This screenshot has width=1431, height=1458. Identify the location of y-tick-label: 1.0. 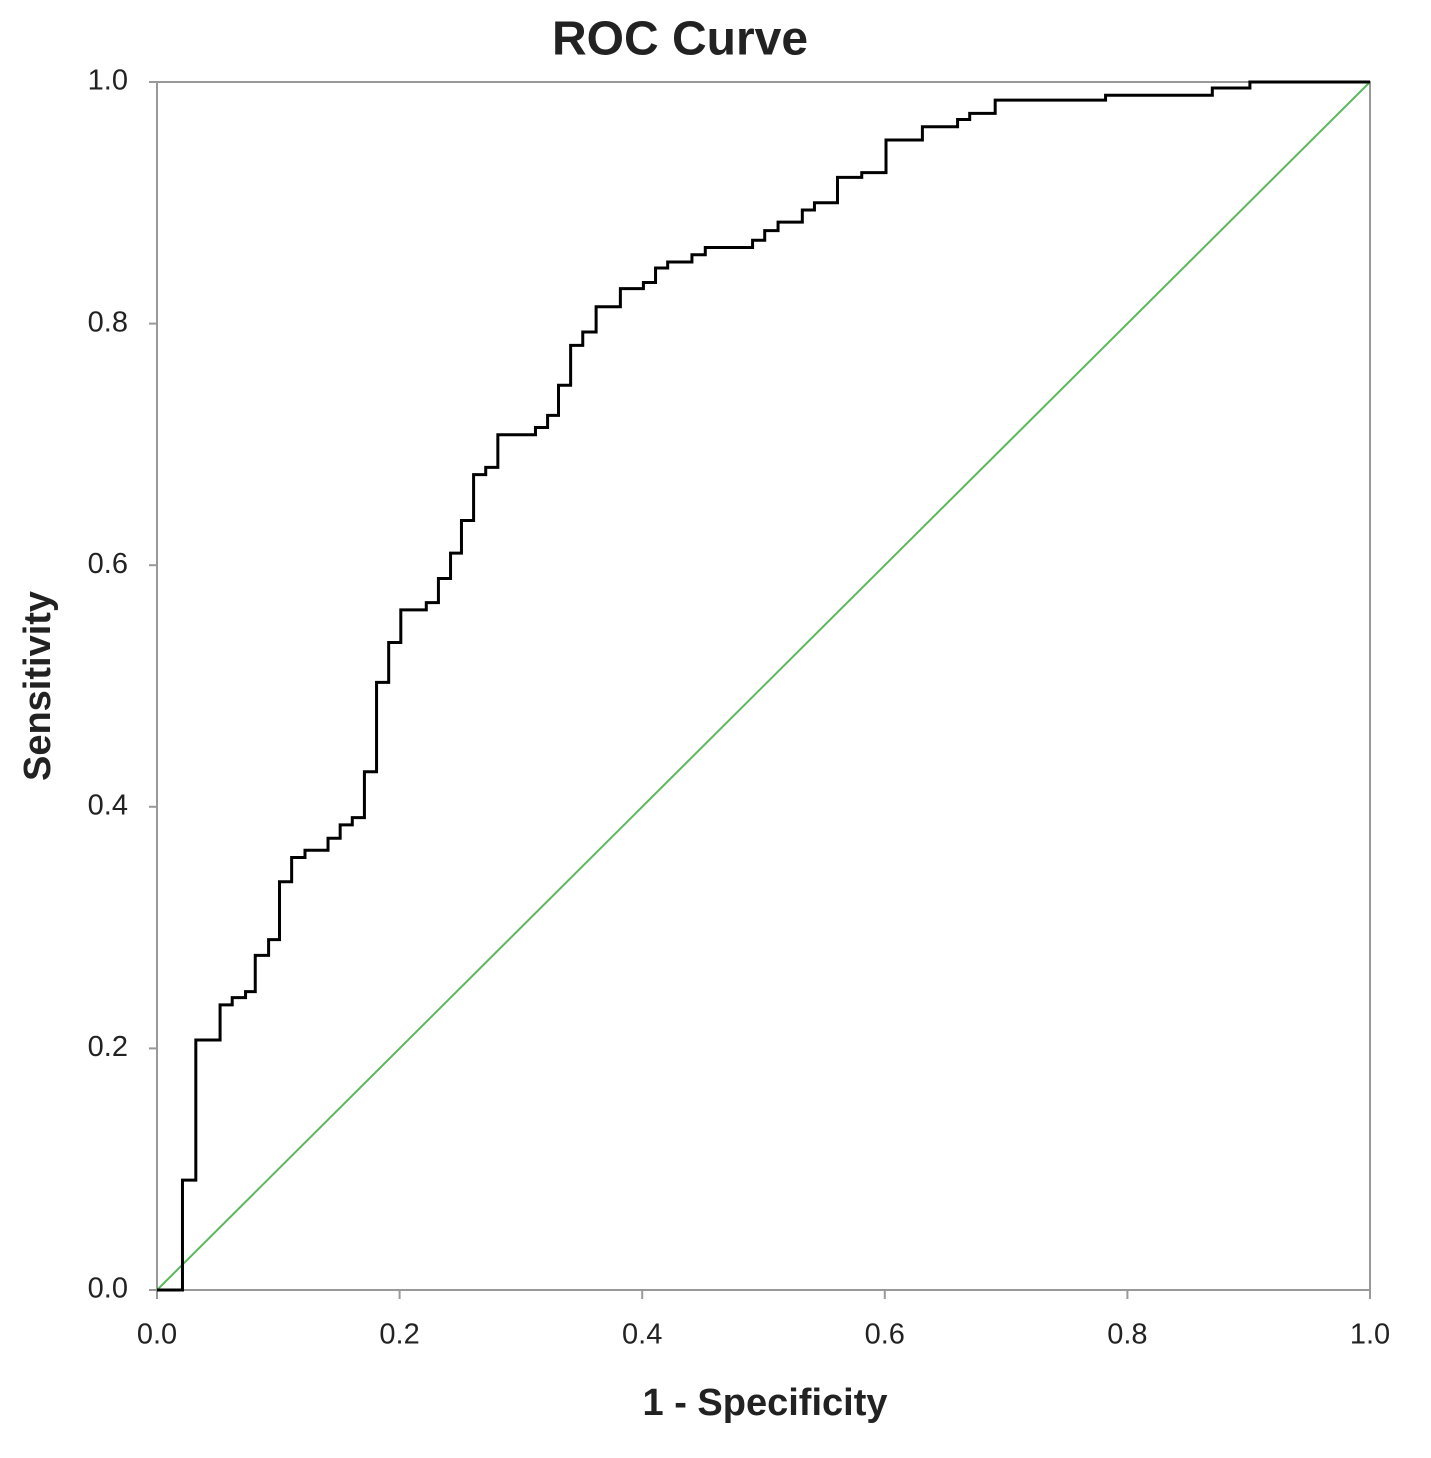
(108, 81).